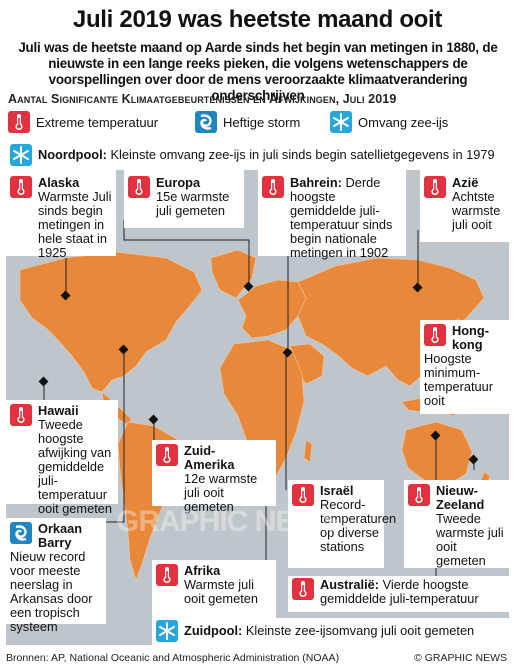 Image resolution: width=515 pixels, height=670 pixels. What do you see at coordinates (360, 630) in the screenshot?
I see `zuidpool-text: Kleinste zee-ijsomvang juli ooit gemeten` at bounding box center [360, 630].